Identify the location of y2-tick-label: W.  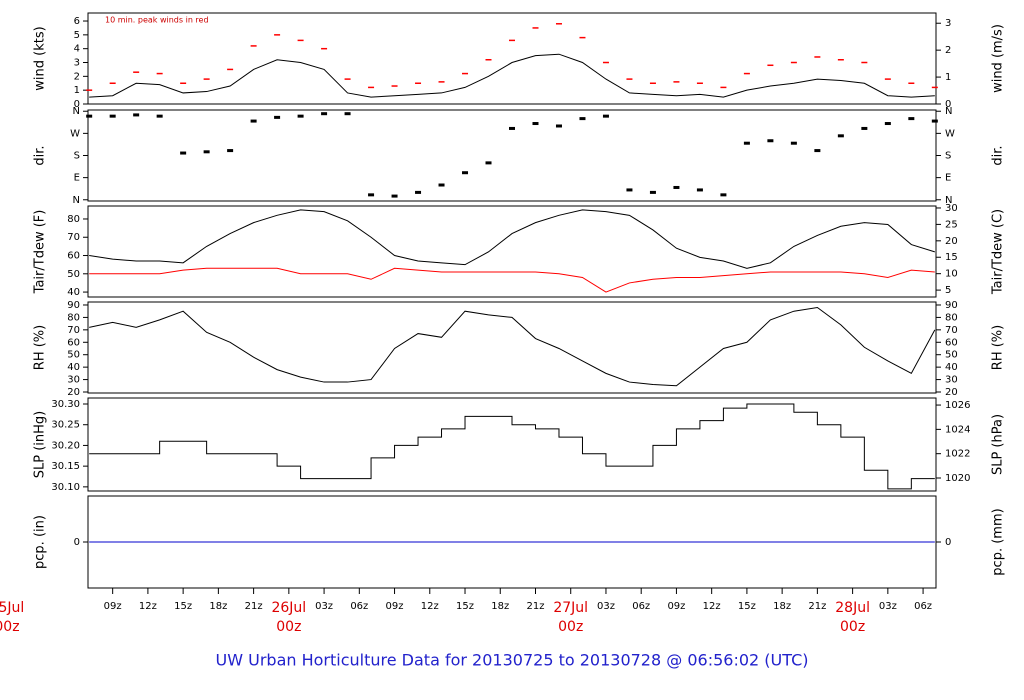
(950, 133).